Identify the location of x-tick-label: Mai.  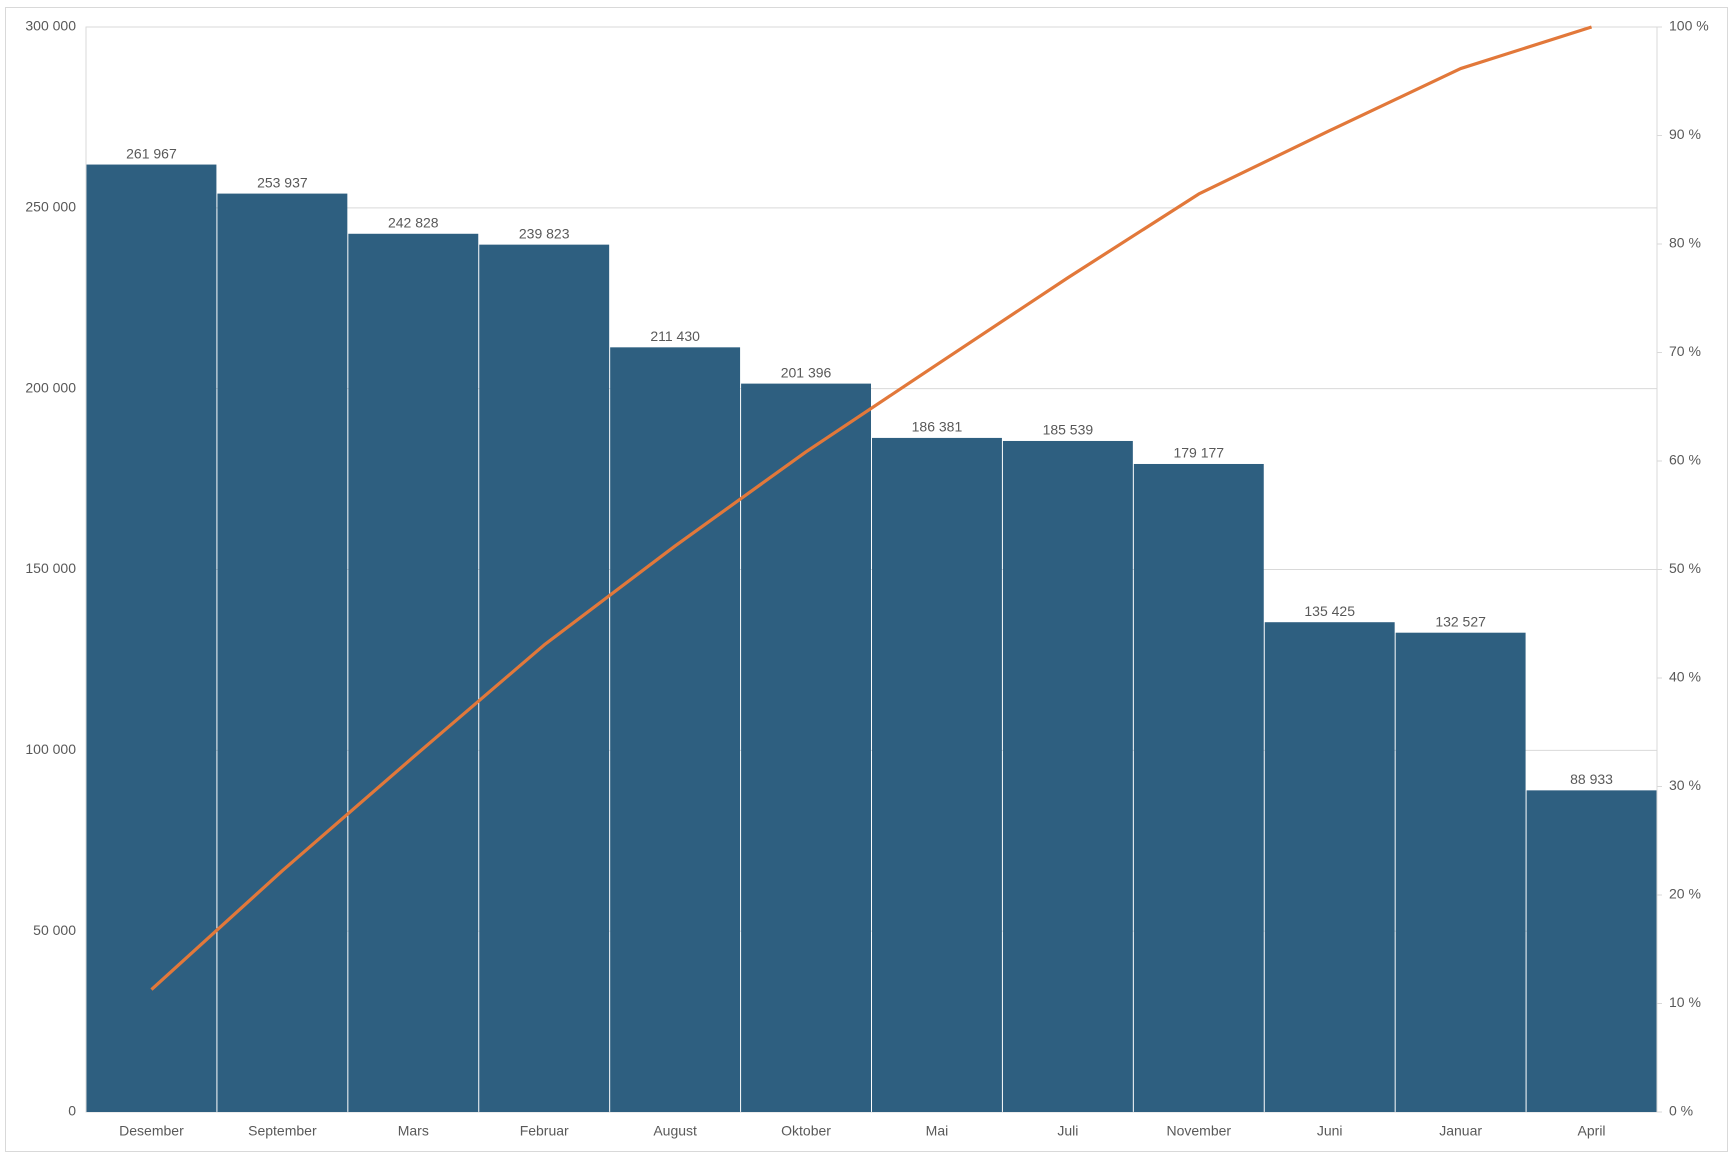
(937, 1131).